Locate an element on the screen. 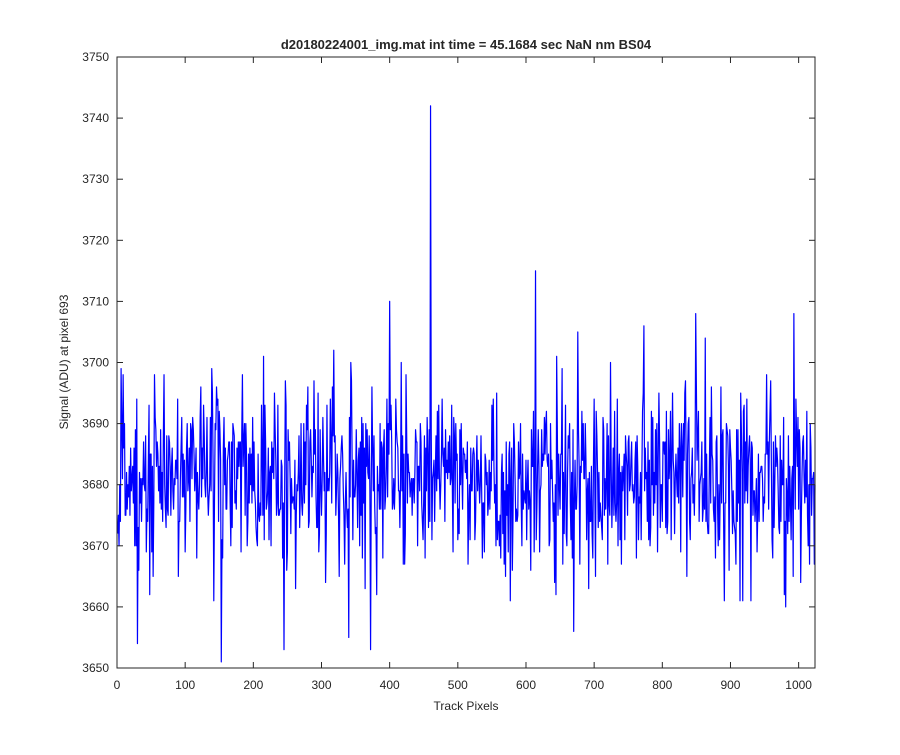 The height and width of the screenshot is (755, 900). y-tick-label: 3670 is located at coordinates (95, 546).